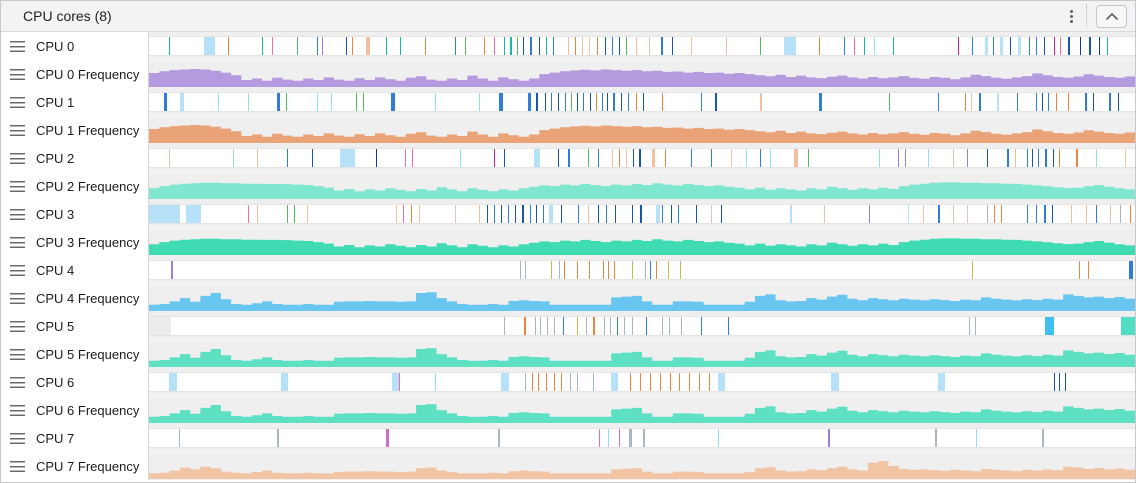  Describe the element at coordinates (75, 102) in the screenshot. I see `track-label-panel: CPU 1` at that location.